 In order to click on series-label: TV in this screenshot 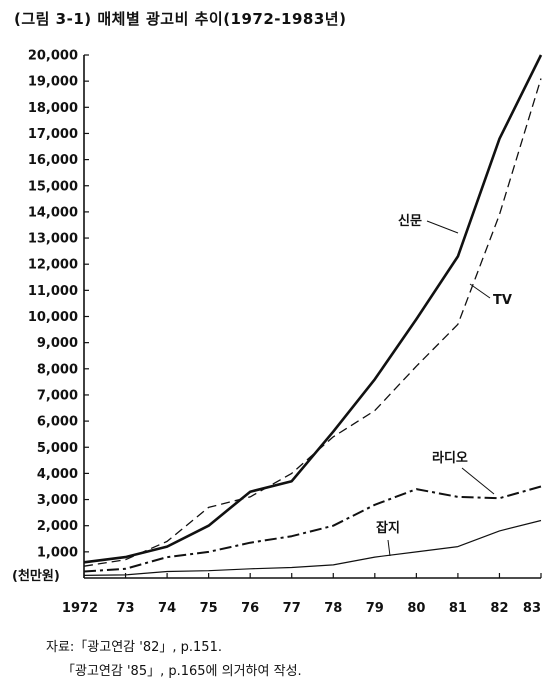, I will do `click(502, 300)`.